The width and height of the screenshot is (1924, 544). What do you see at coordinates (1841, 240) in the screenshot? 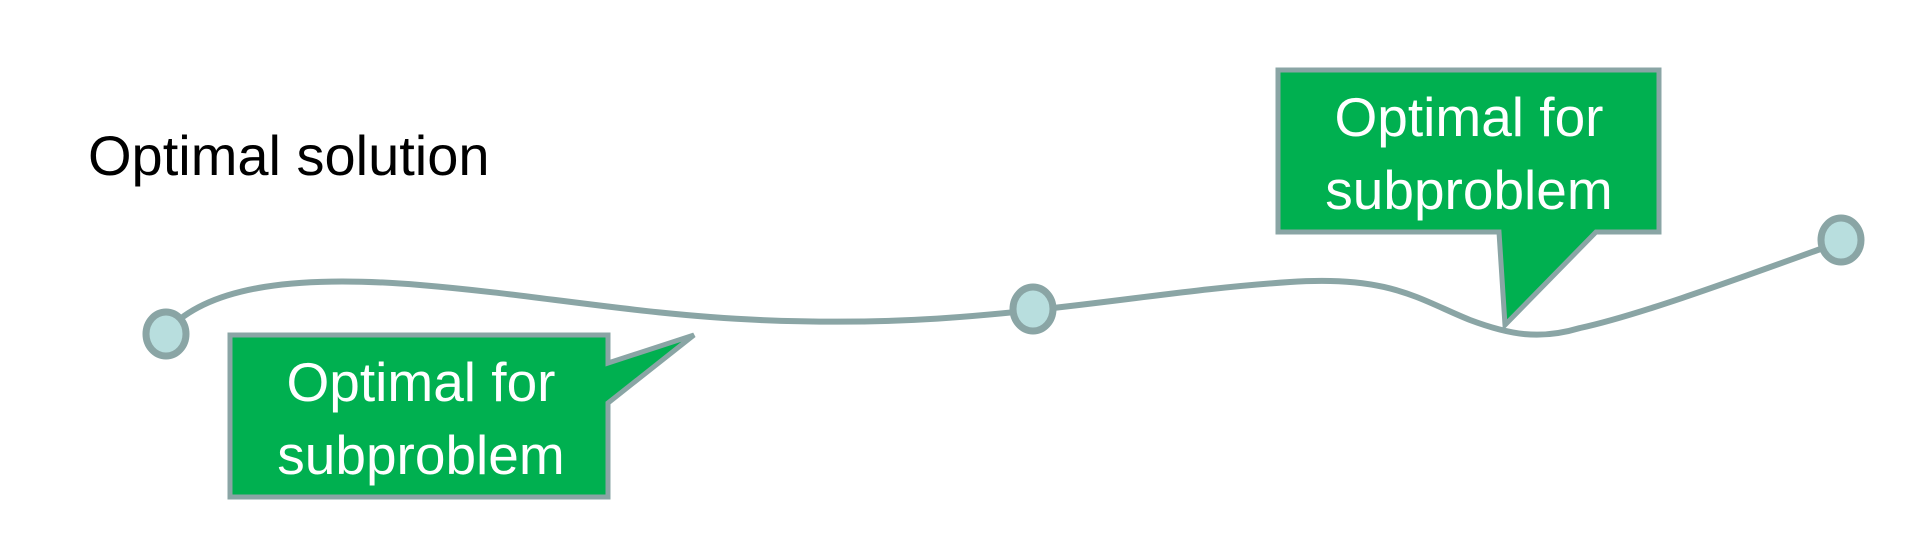
I see `end-node` at bounding box center [1841, 240].